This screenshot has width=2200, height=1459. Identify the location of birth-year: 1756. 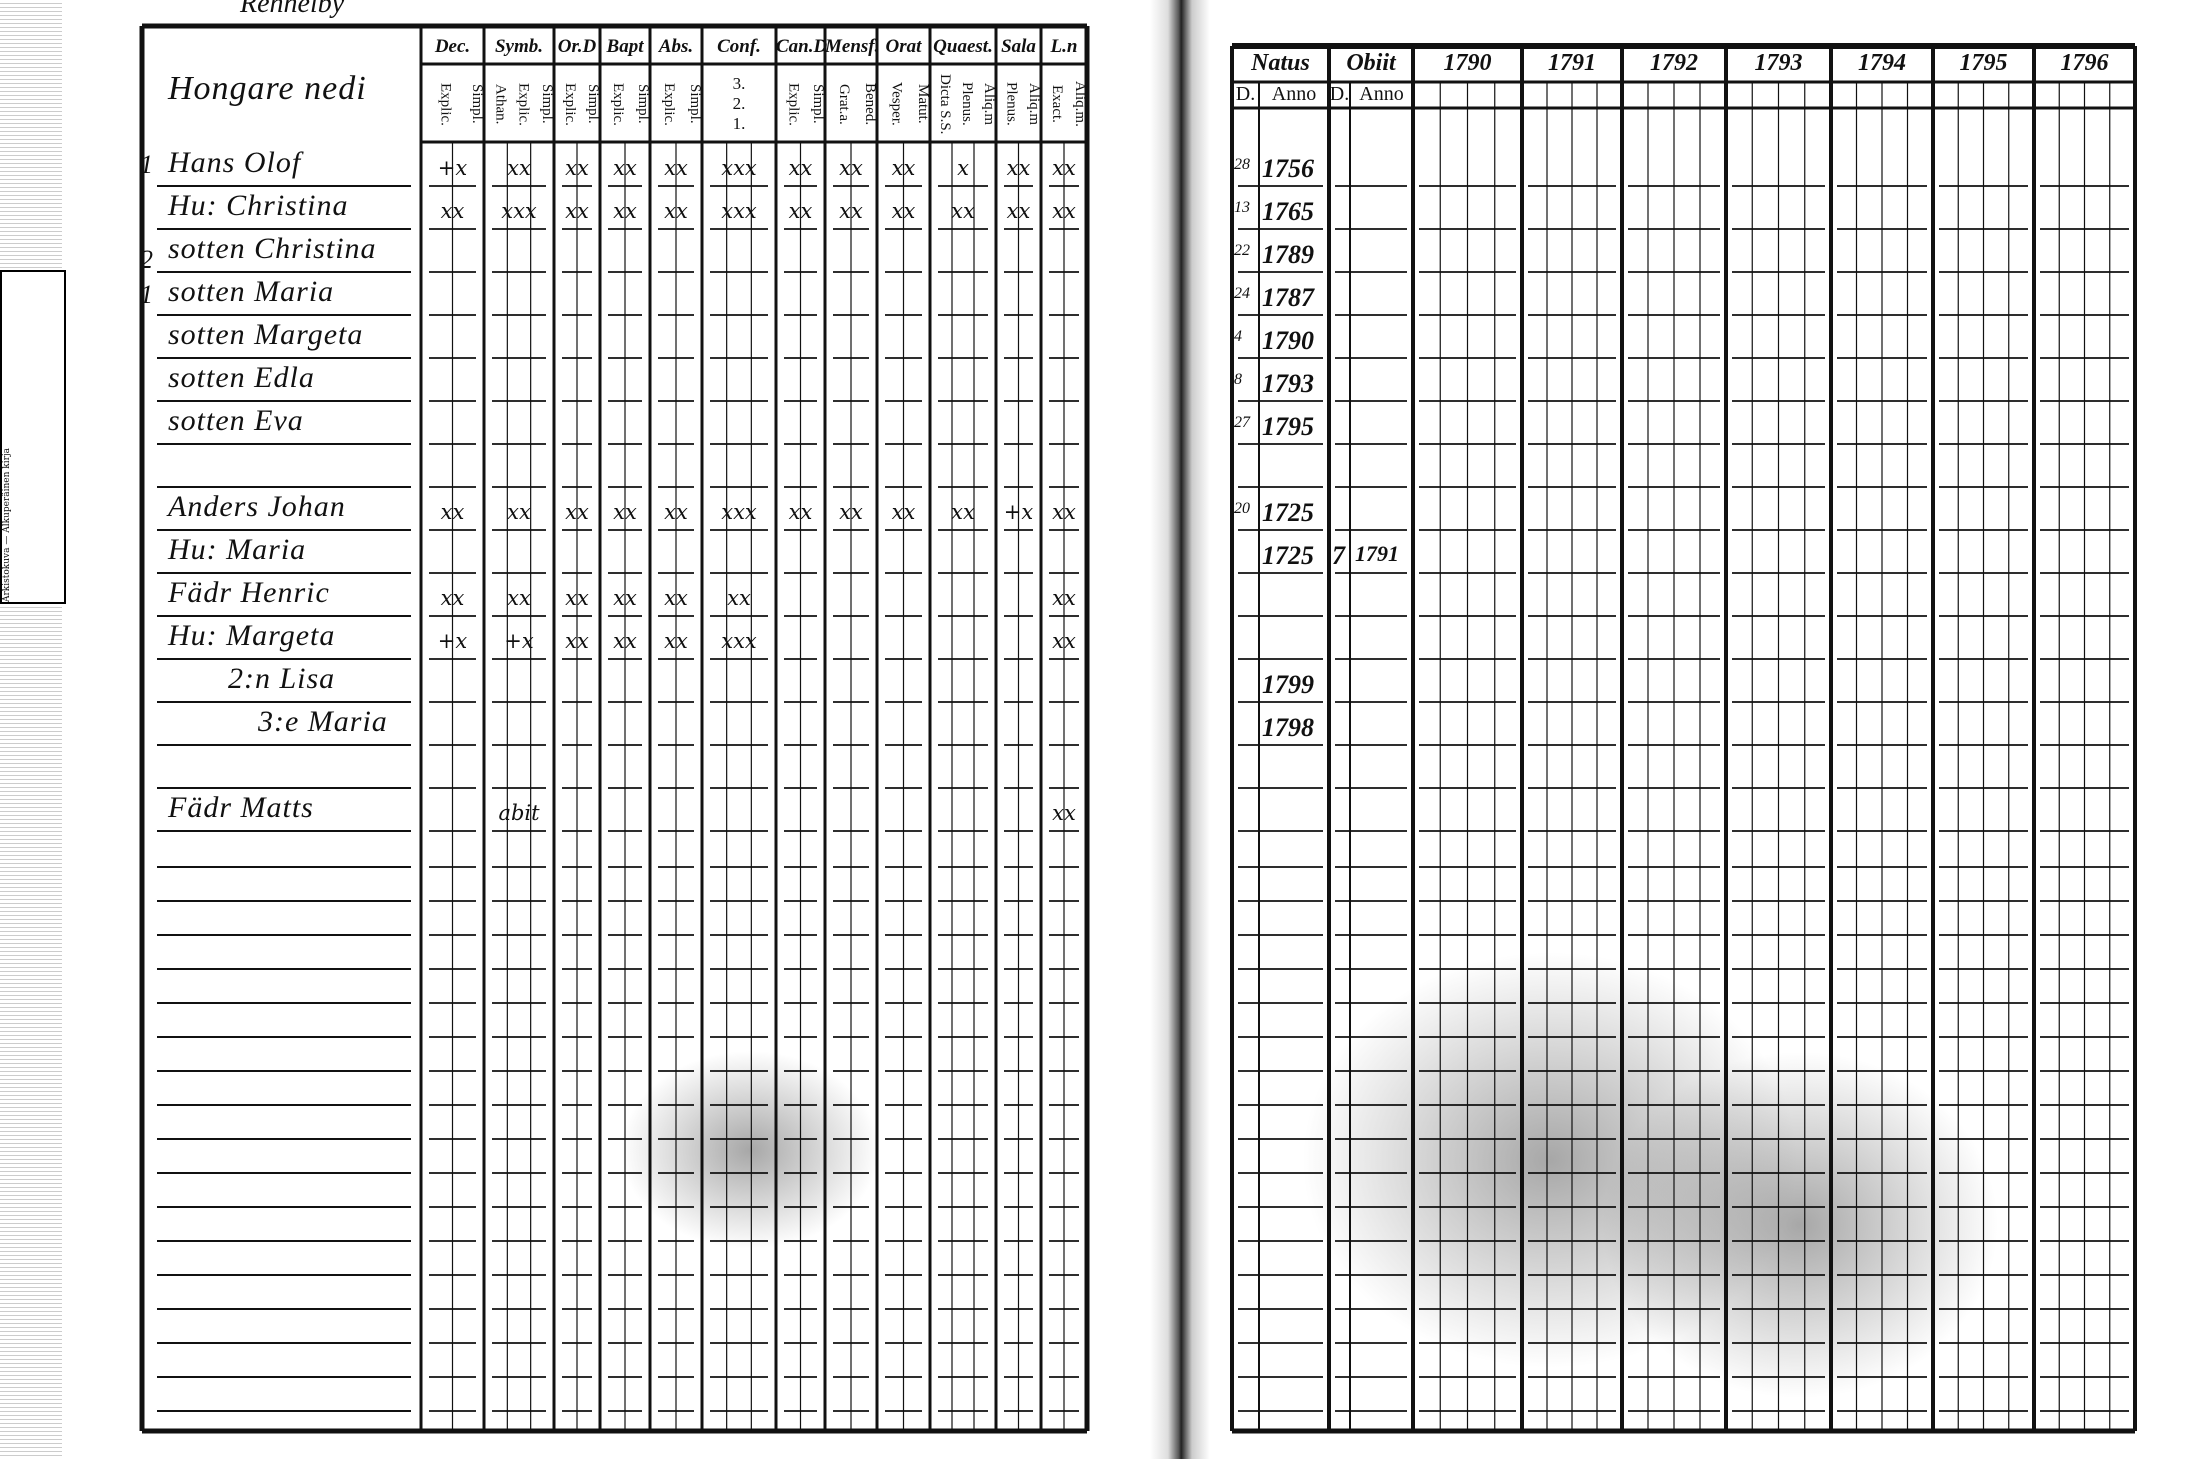
(1288, 168).